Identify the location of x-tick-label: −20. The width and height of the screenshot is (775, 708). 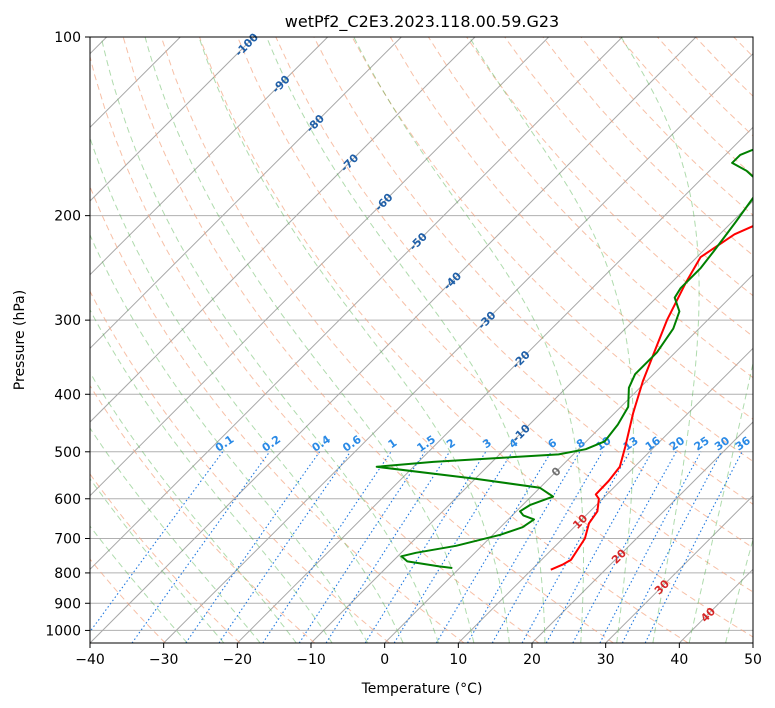
(238, 660).